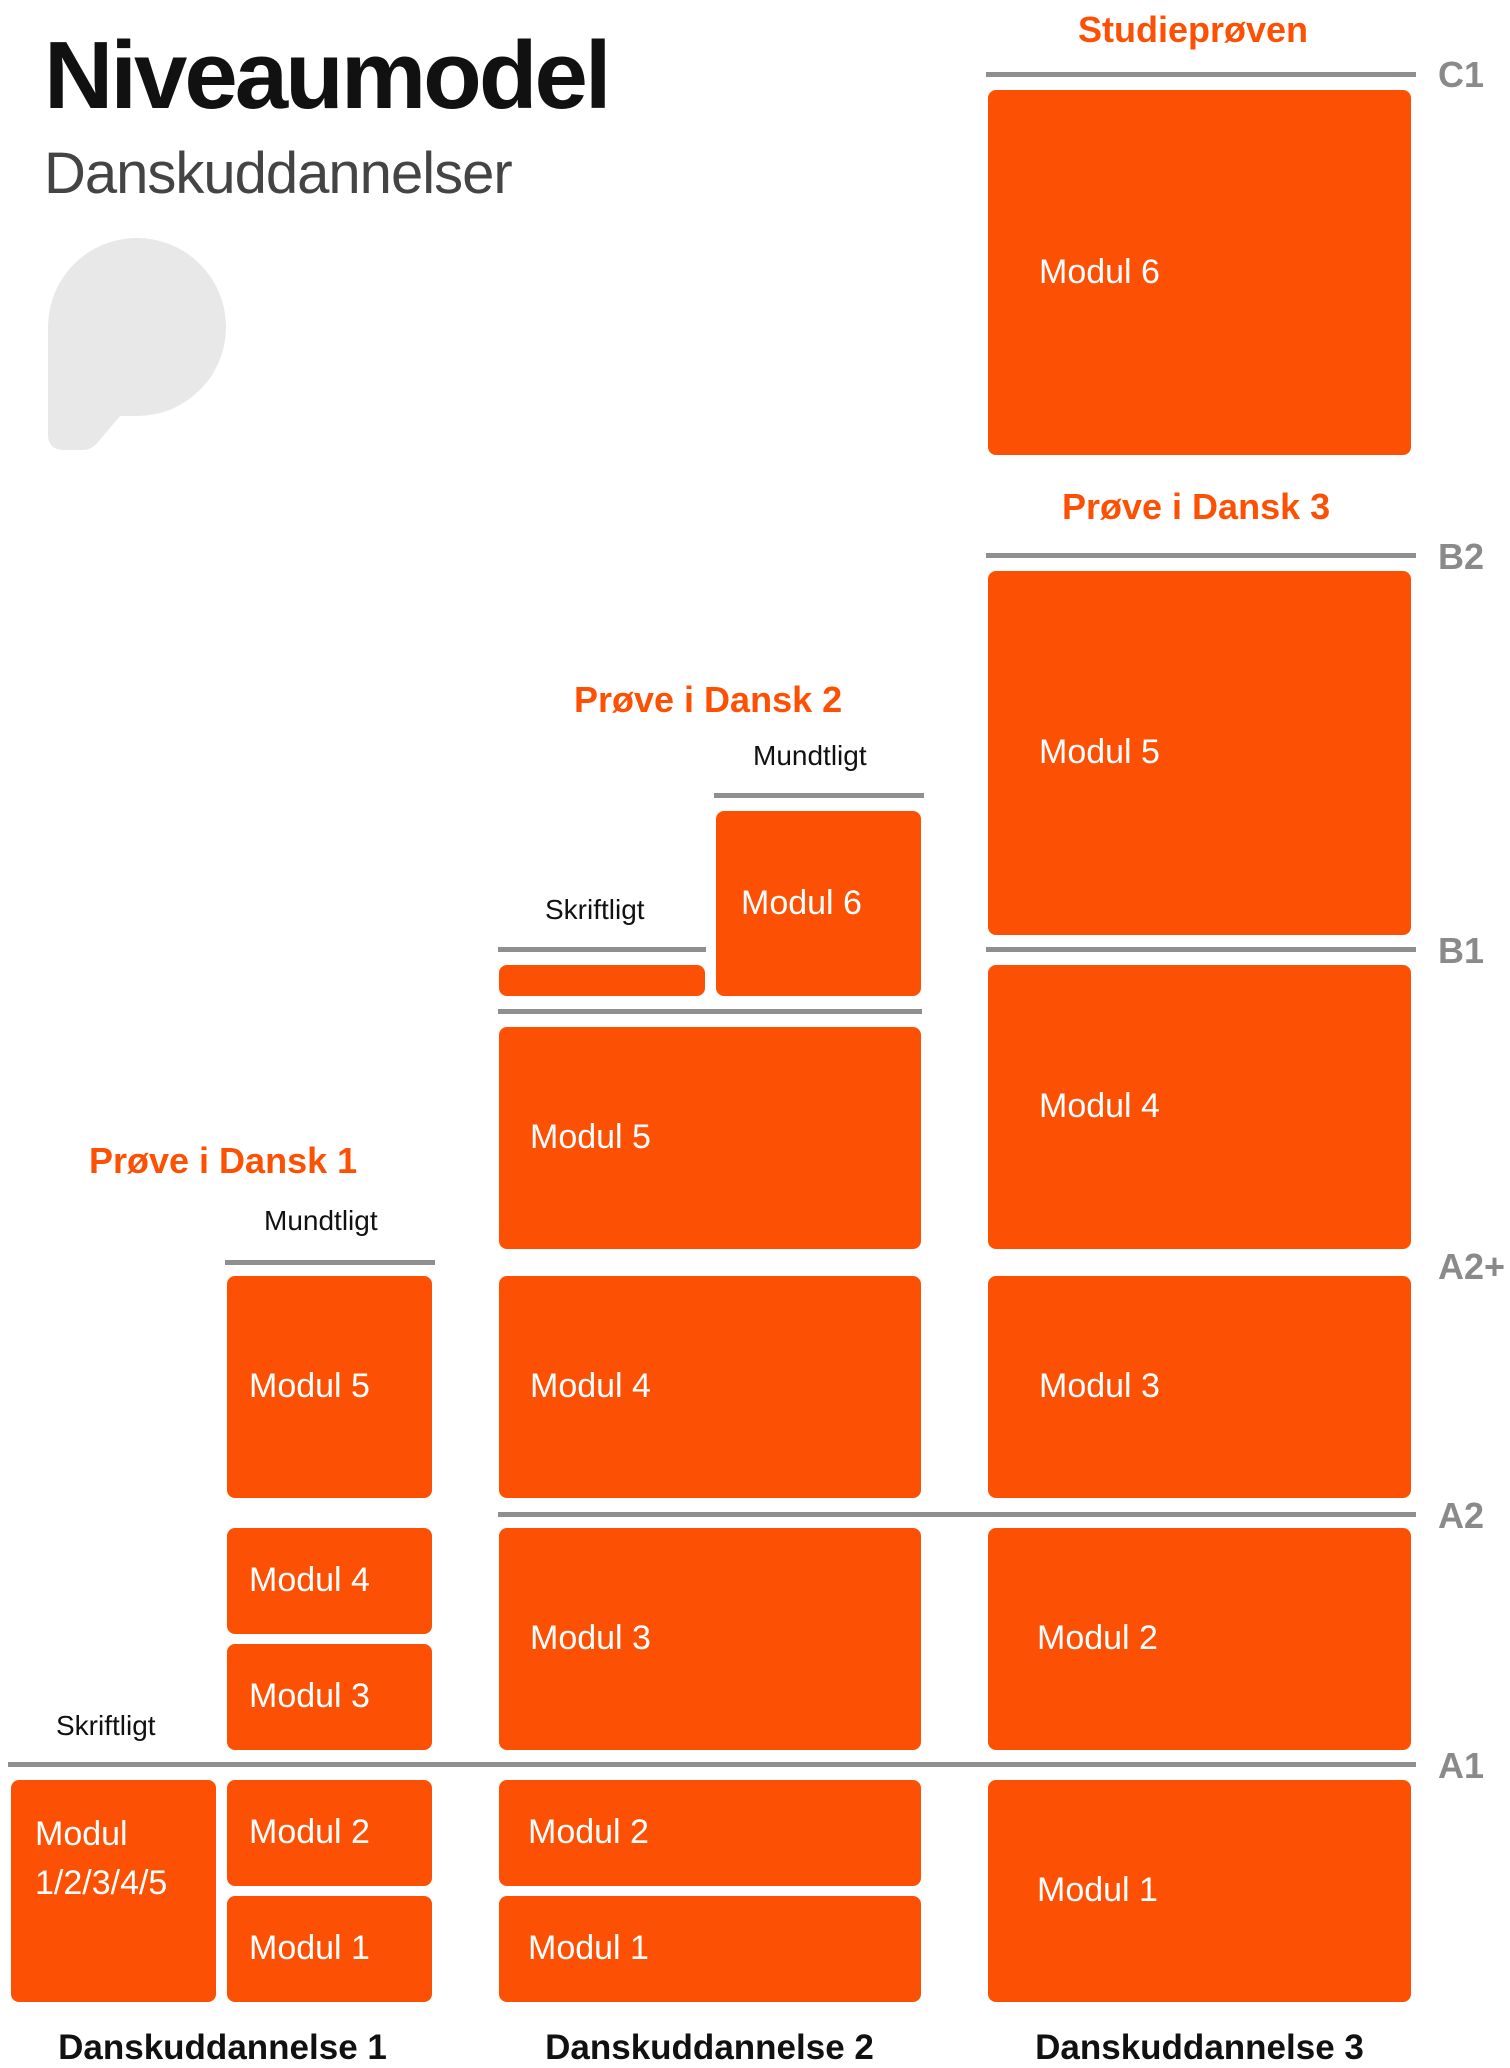 The width and height of the screenshot is (1510, 2068). What do you see at coordinates (588, 1832) in the screenshot?
I see `du2-module-2-label: Modul 2` at bounding box center [588, 1832].